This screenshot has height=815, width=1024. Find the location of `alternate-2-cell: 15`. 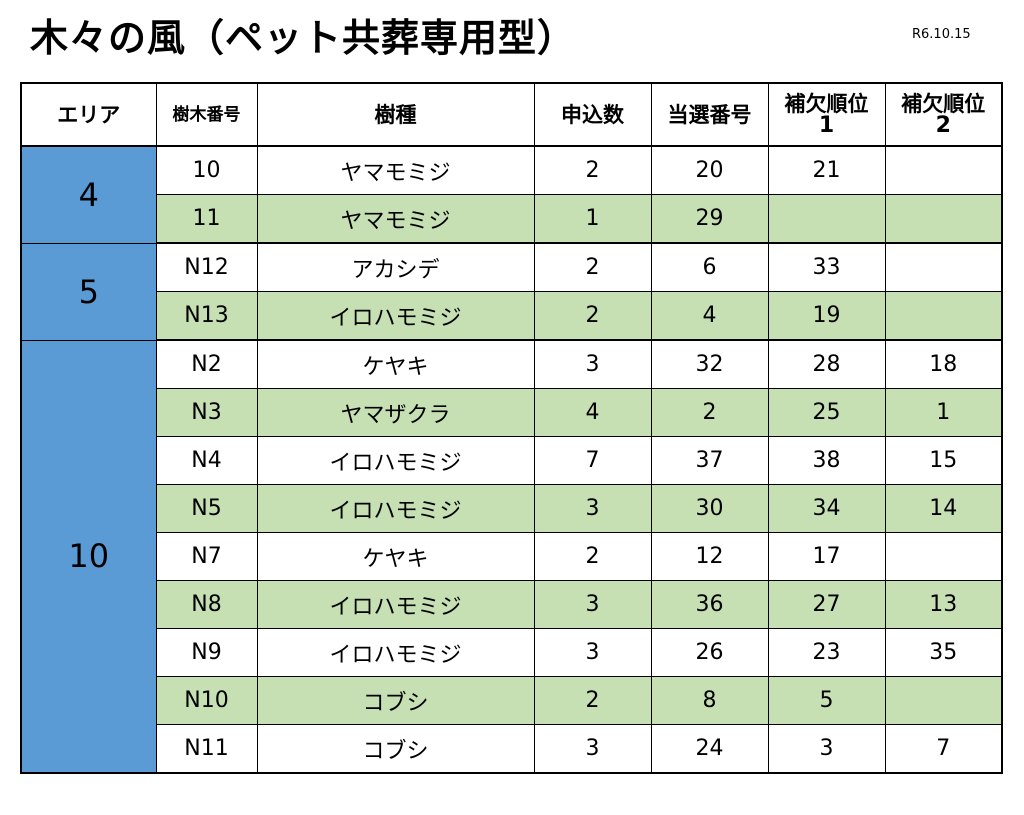

alternate-2-cell: 15 is located at coordinates (943, 460).